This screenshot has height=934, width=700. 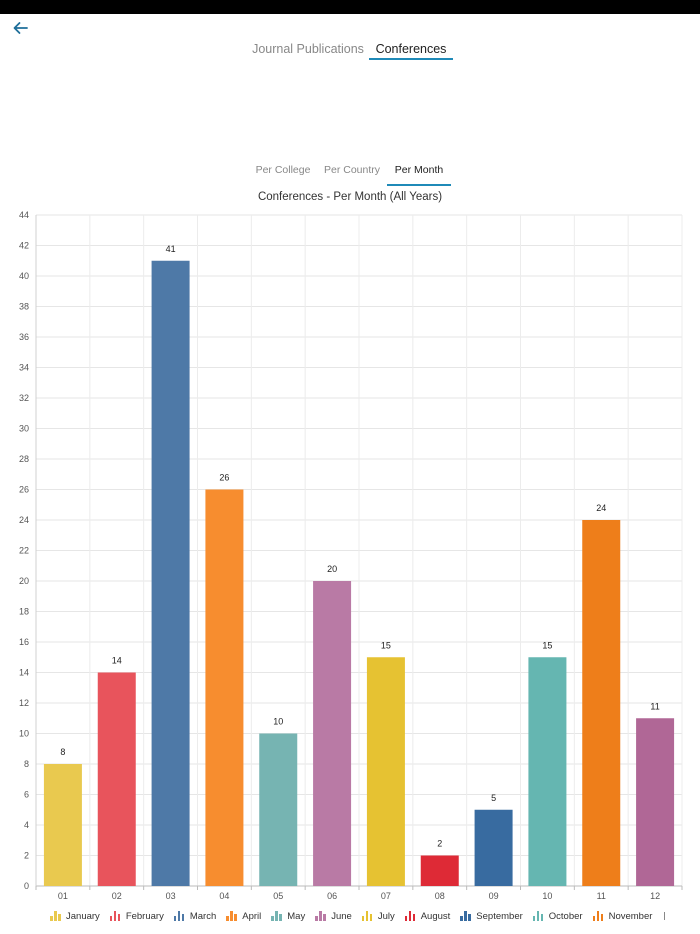 What do you see at coordinates (350, 197) in the screenshot?
I see `chart-title: Conferences - Per Month (All Years)` at bounding box center [350, 197].